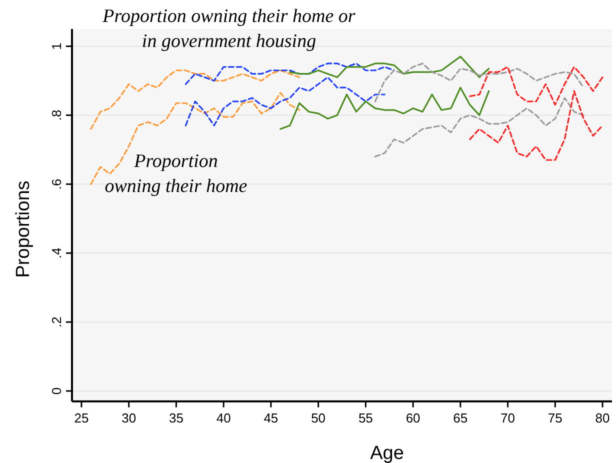 The image size is (616, 463). What do you see at coordinates (365, 418) in the screenshot?
I see `x-tick-label: 55` at bounding box center [365, 418].